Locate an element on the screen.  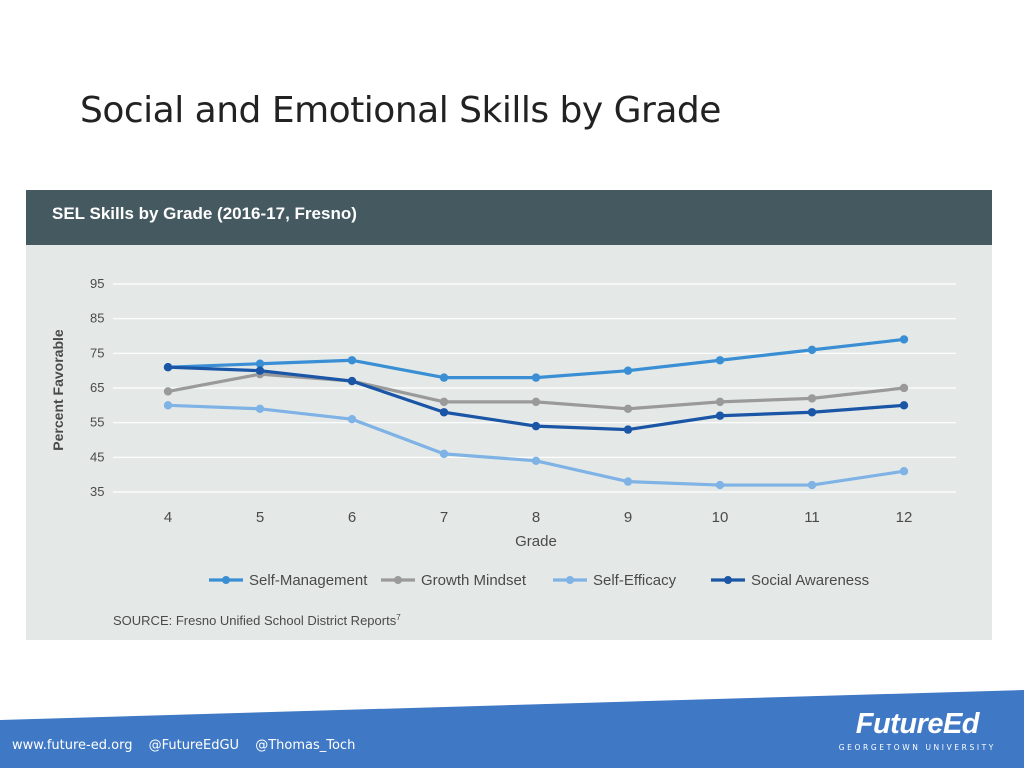
y-tick-label: 65 is located at coordinates (97, 387).